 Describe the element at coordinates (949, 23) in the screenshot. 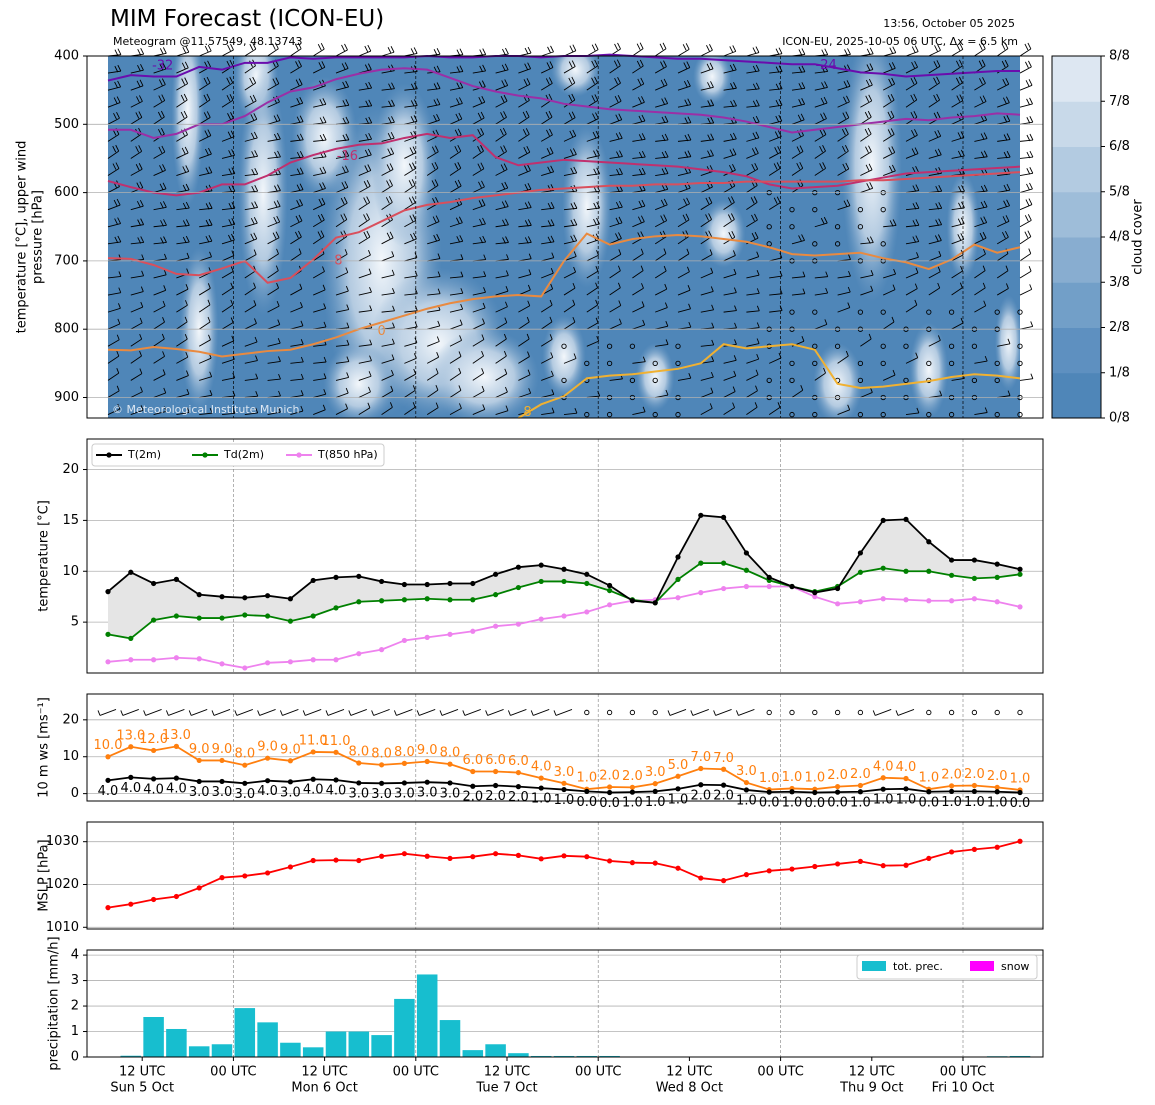

I see `issue-time: 13:56, October 05 2025` at that location.